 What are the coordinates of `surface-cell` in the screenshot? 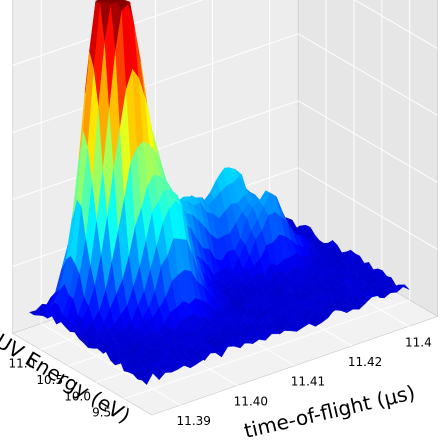 It's located at (404, 287).